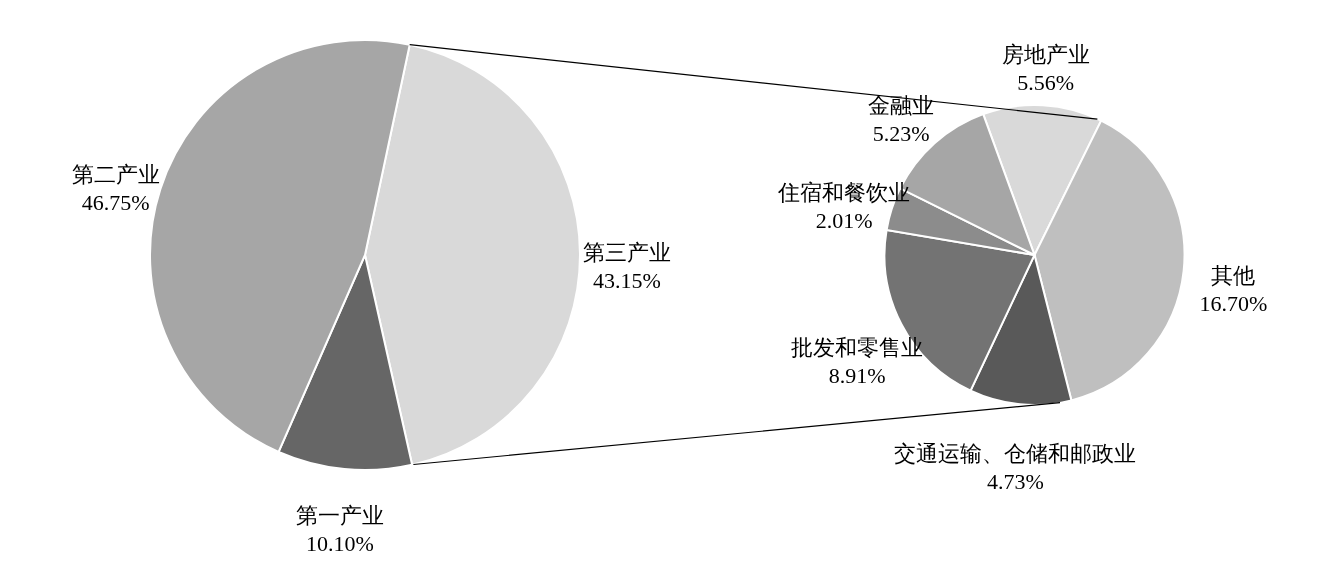  I want to click on data-label: 16.70%, so click(1233, 304).